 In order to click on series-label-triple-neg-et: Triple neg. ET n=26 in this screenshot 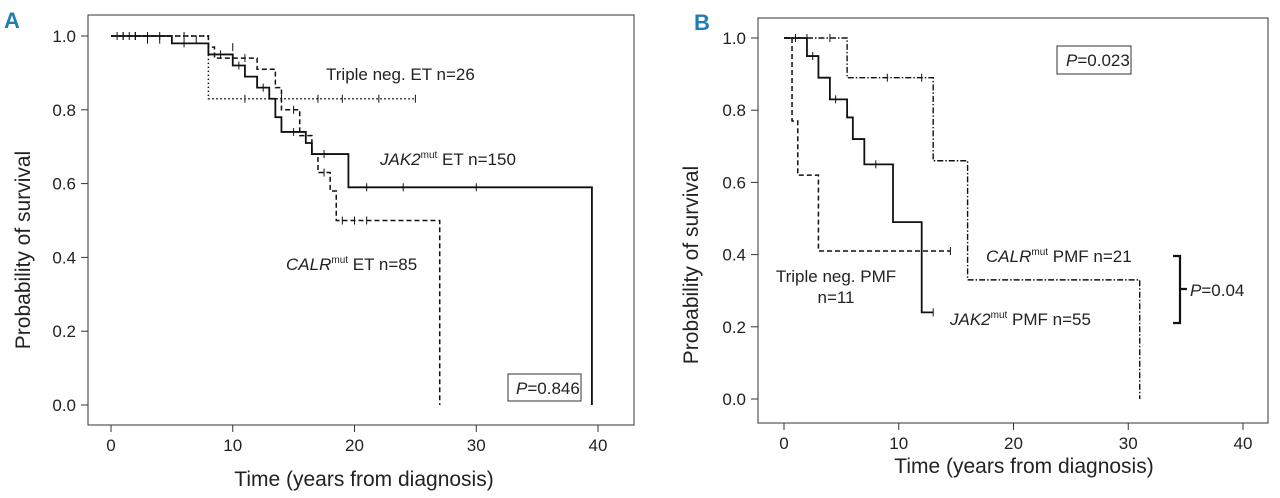, I will do `click(400, 74)`.